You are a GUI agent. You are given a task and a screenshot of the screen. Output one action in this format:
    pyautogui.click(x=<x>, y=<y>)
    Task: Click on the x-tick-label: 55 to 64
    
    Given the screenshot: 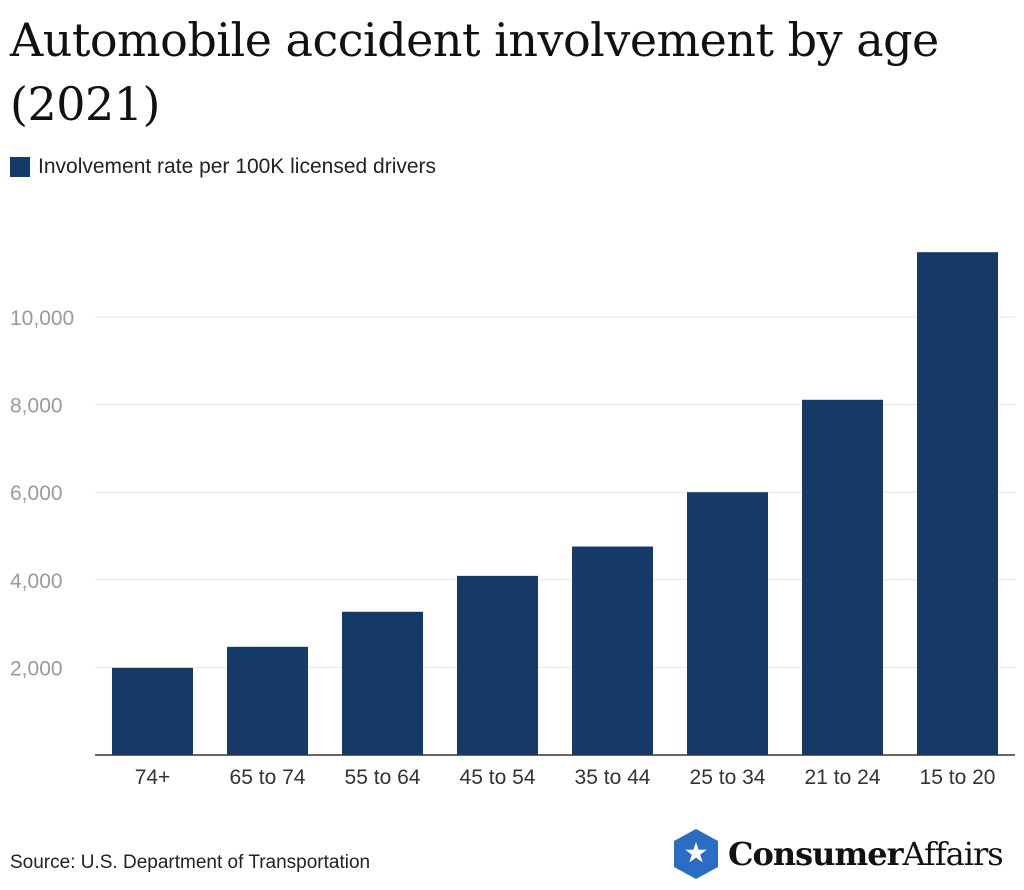 What is the action you would take?
    pyautogui.click(x=383, y=777)
    